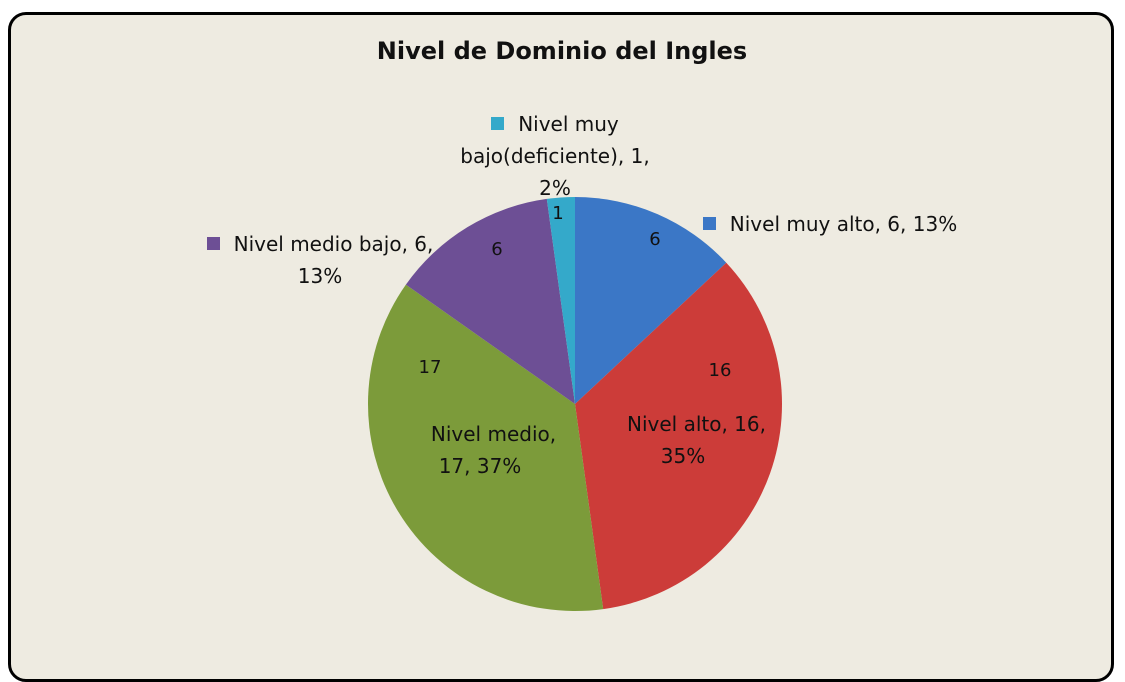 The image size is (1125, 682). I want to click on slice-label-text: Nivel muy bajo(deficiente), 1, 2%, so click(555, 156).